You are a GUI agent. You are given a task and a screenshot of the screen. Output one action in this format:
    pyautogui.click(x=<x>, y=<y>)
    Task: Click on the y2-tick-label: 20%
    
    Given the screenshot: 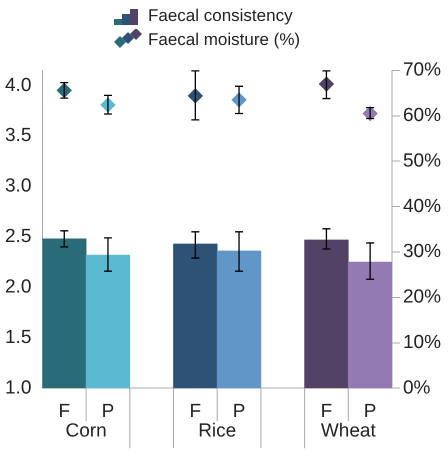 What is the action you would take?
    pyautogui.click(x=422, y=297)
    